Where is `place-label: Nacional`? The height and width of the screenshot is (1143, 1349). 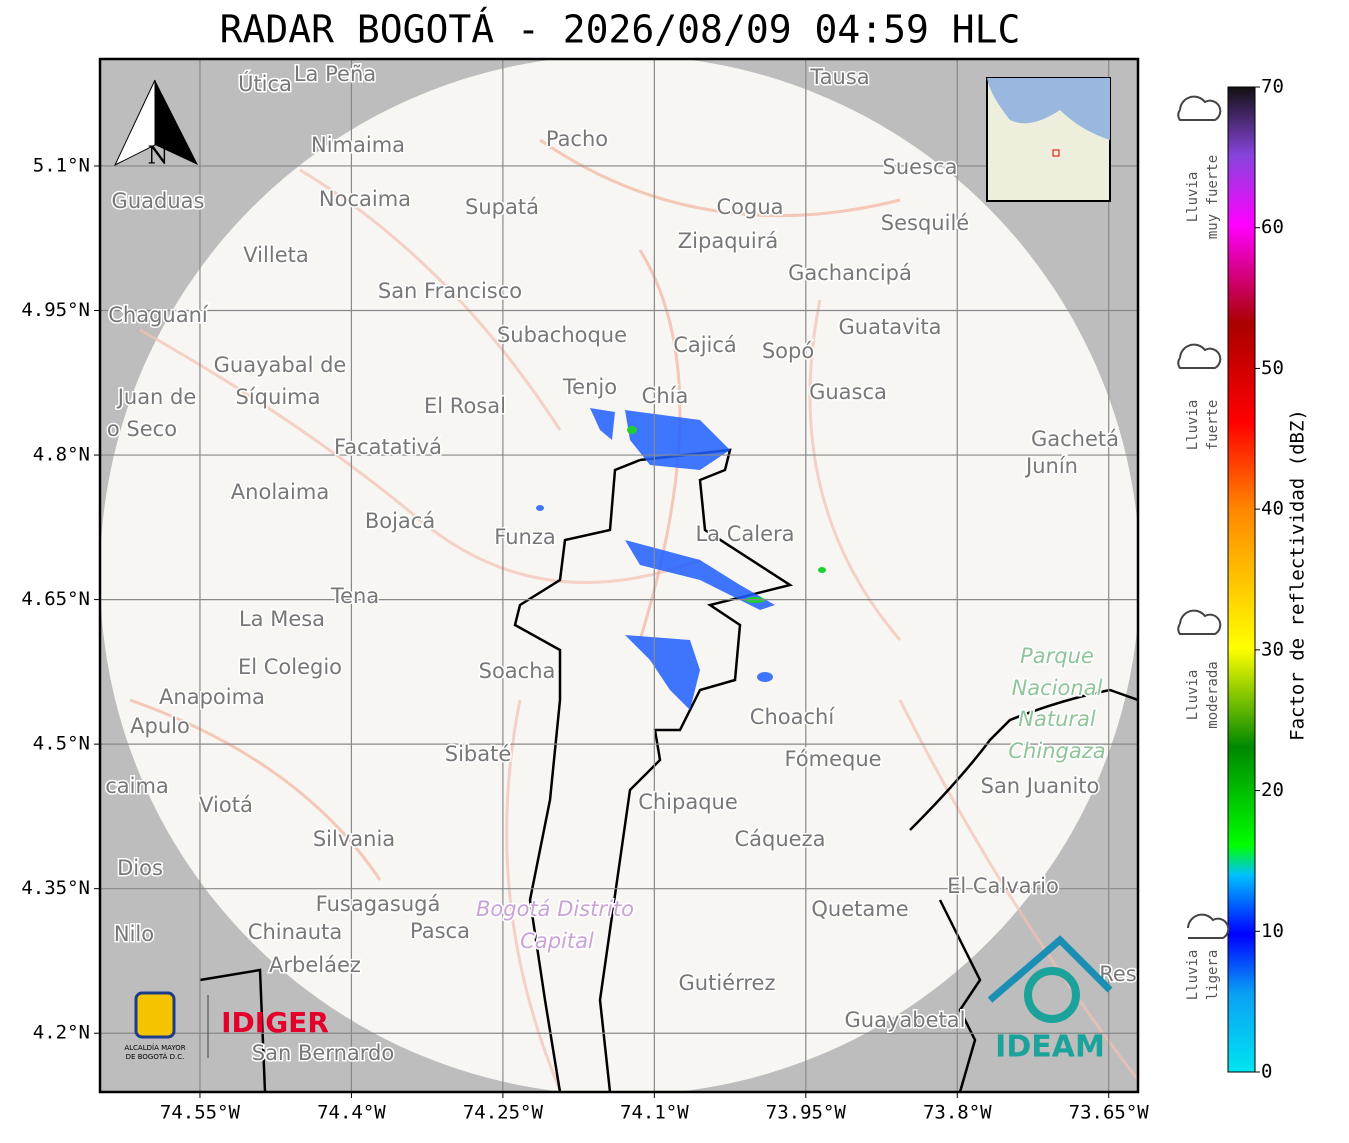
place-label: Nacional is located at coordinates (1057, 688).